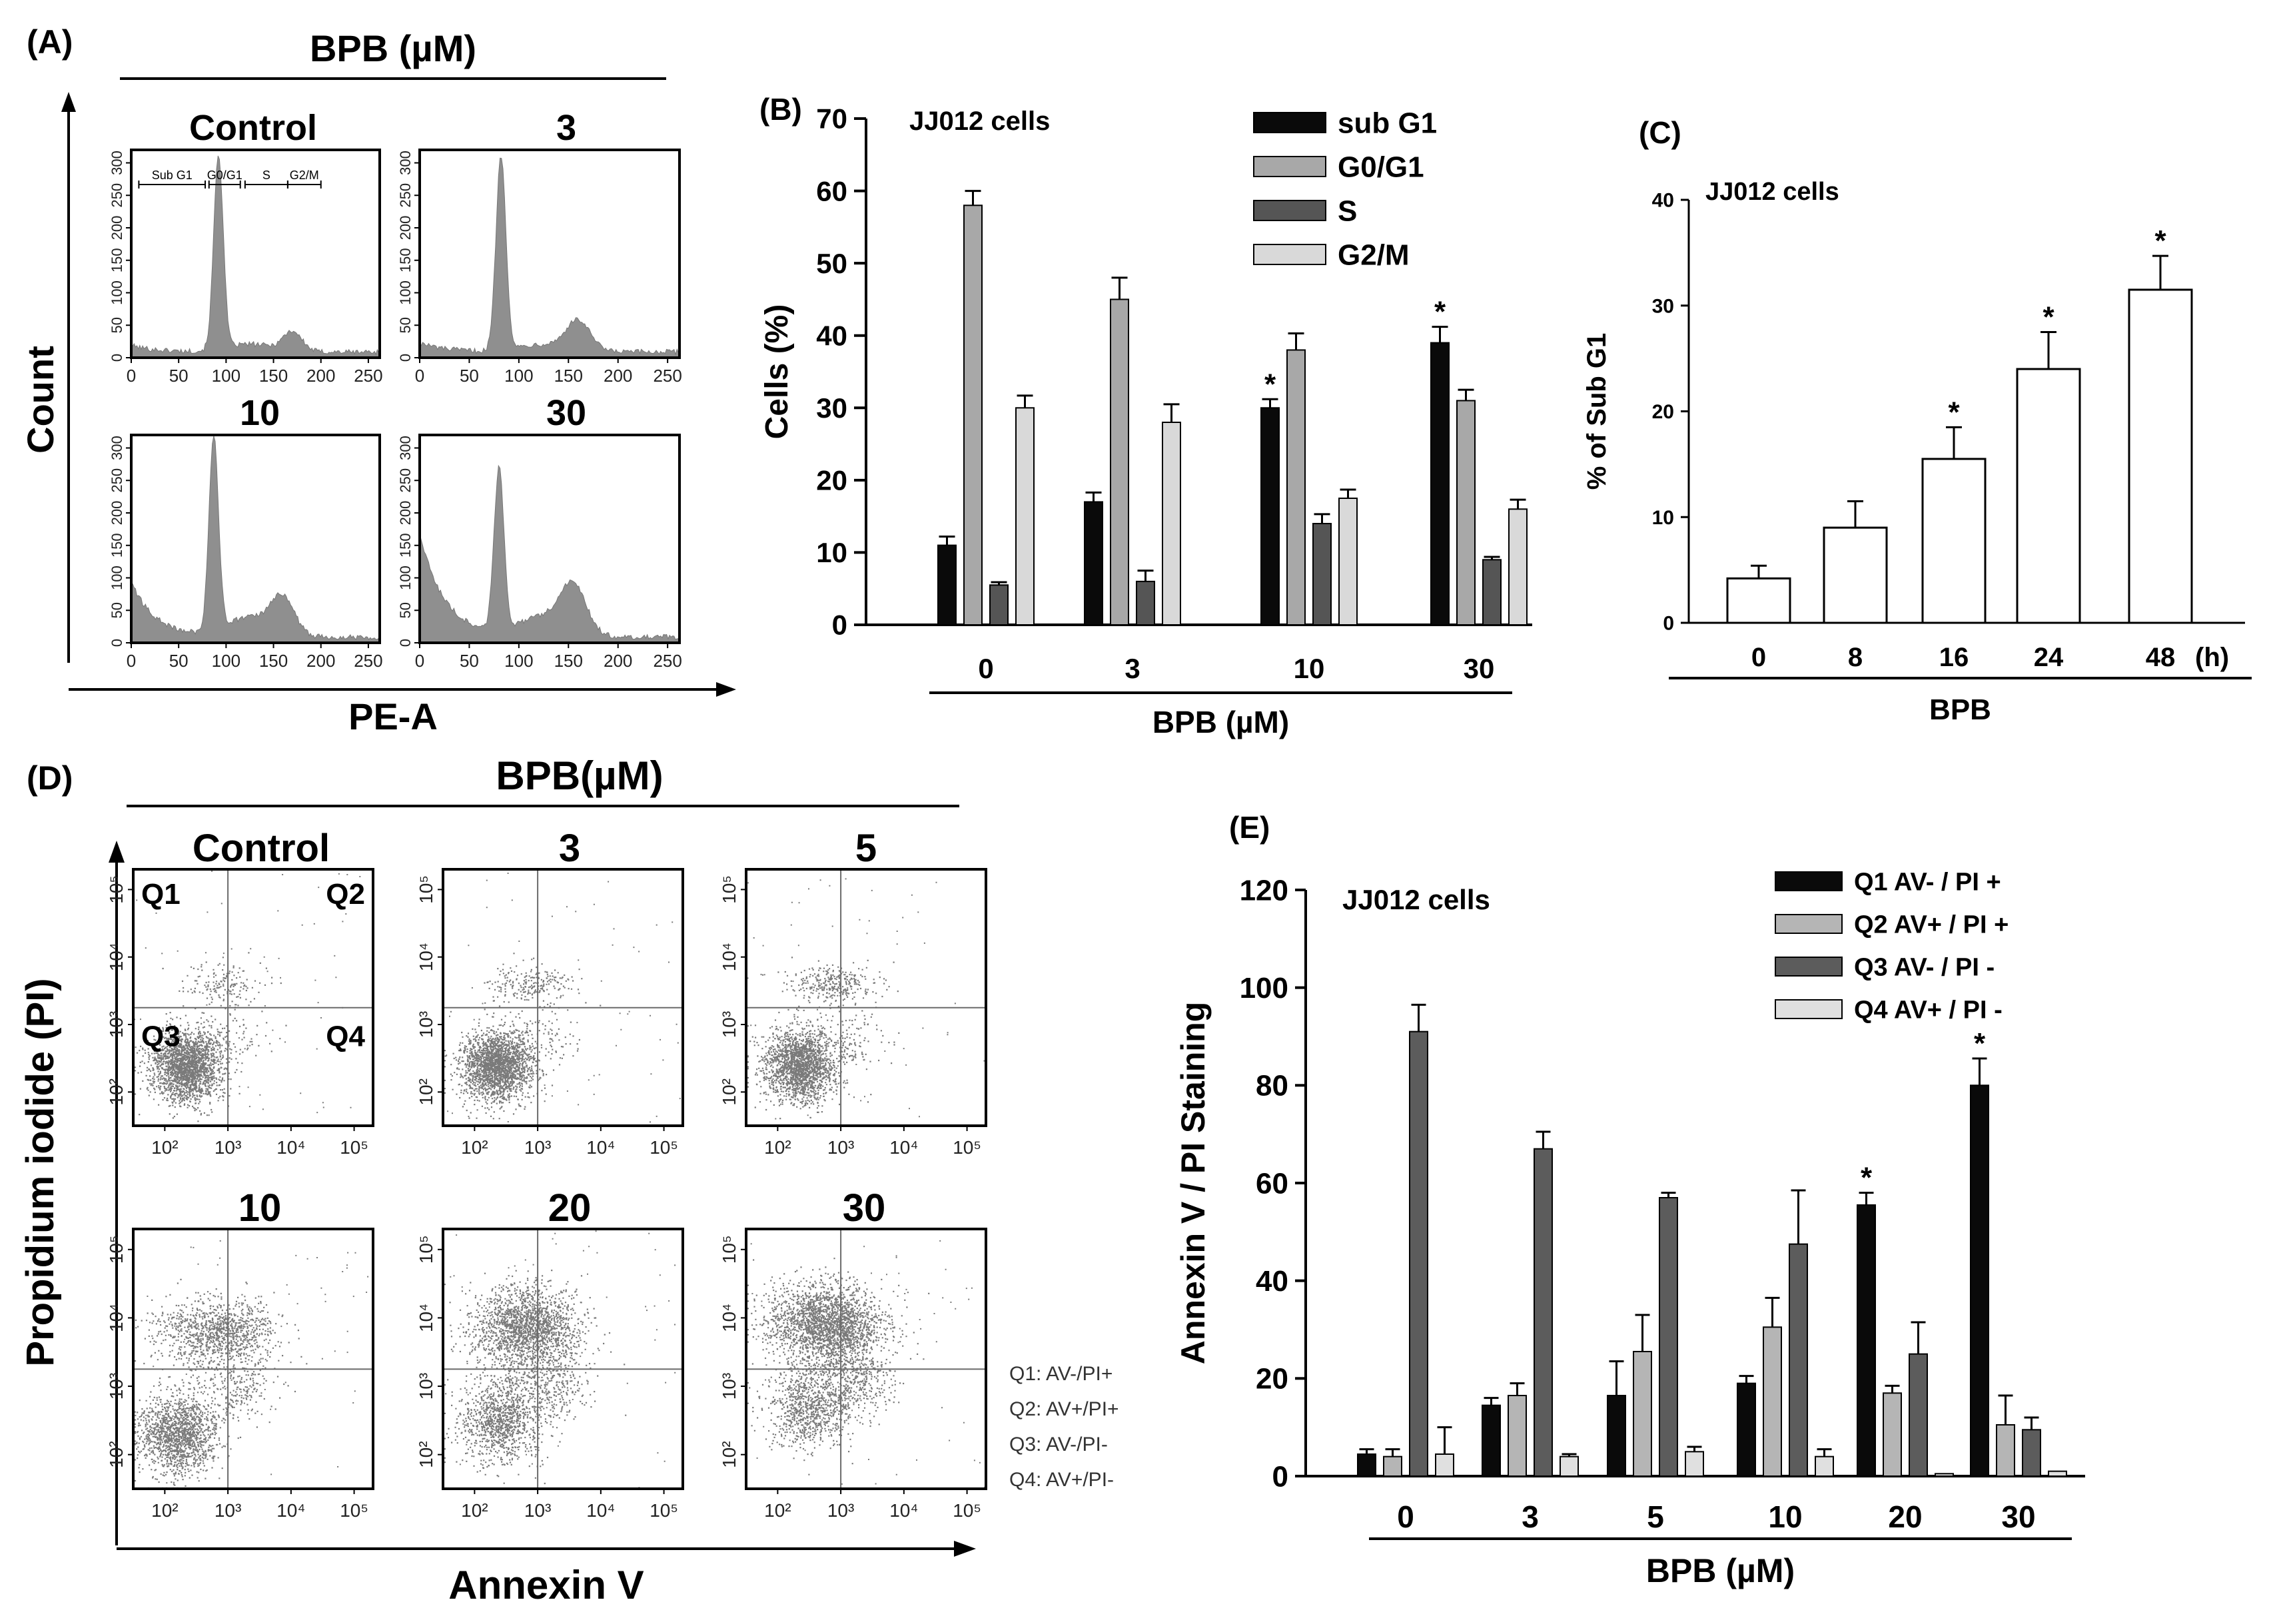 Image resolution: width=2269 pixels, height=1624 pixels. Describe the element at coordinates (290, 1510) in the screenshot. I see `x-tick-label: 10⁴` at that location.